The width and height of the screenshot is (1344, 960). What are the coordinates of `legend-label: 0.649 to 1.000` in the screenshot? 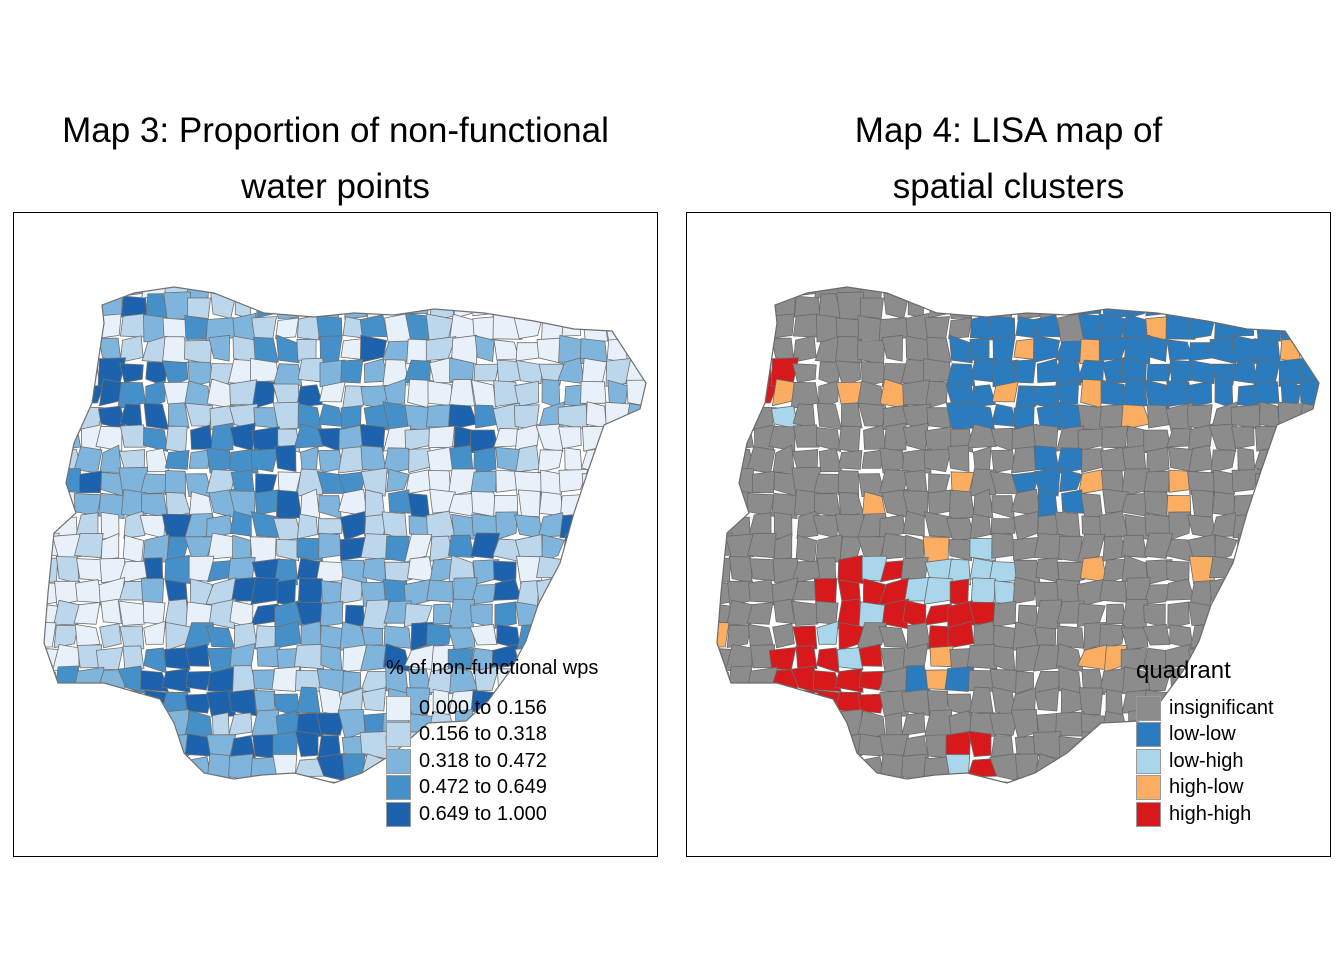 It's located at (483, 814).